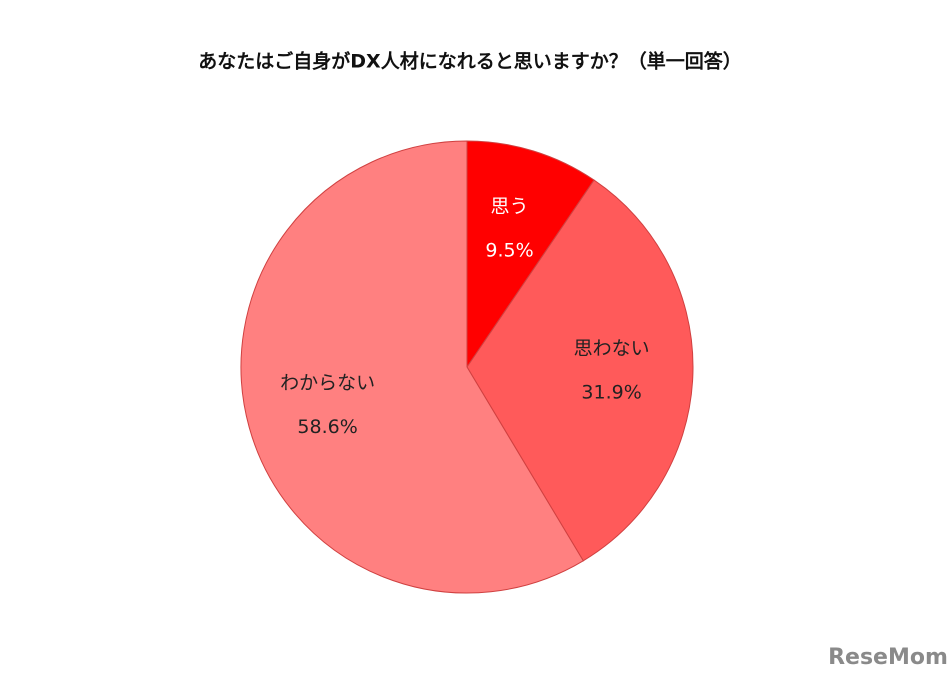 Image resolution: width=948 pixels, height=681 pixels. Describe the element at coordinates (888, 657) in the screenshot. I see `watermark: ReseMom` at that location.